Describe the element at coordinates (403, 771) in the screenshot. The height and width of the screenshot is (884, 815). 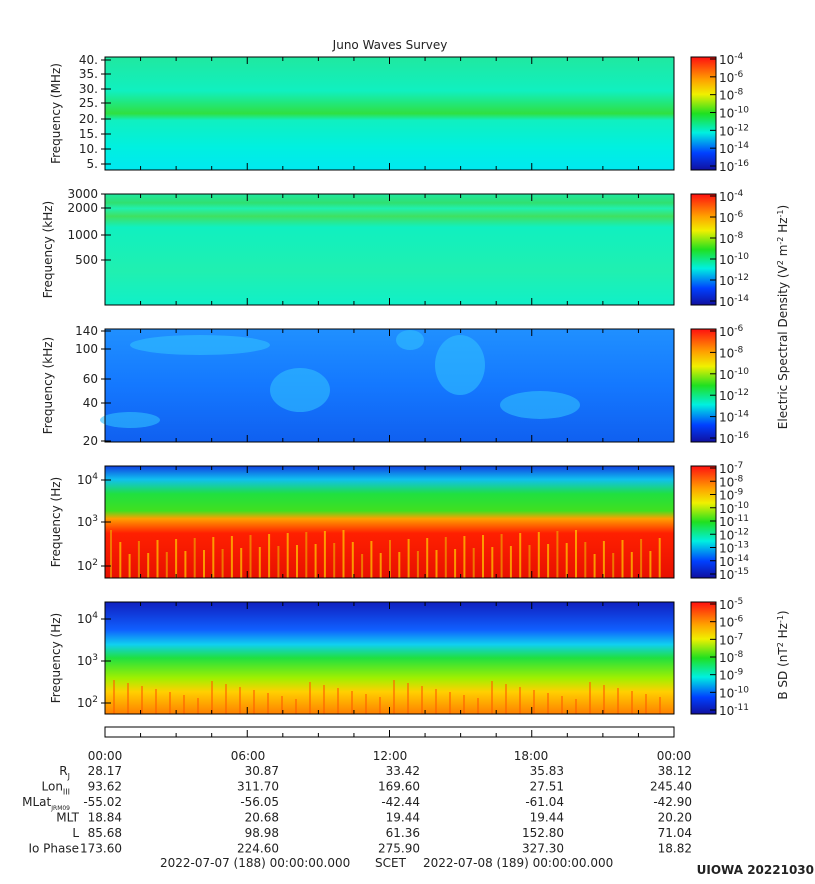
I see `ephemeris-value: 33.42` at that location.